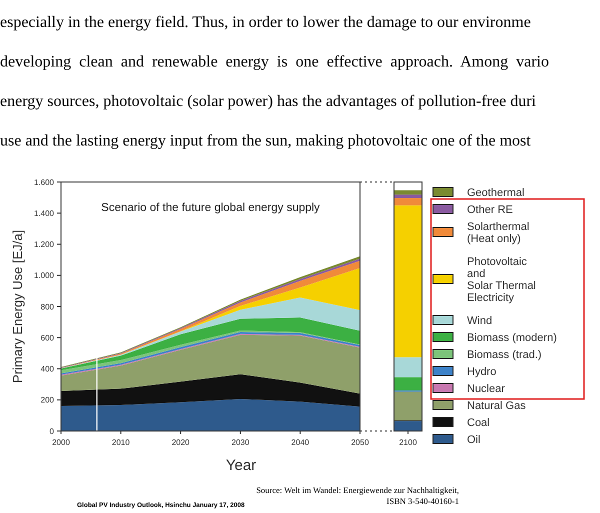 The height and width of the screenshot is (513, 600). What do you see at coordinates (241, 465) in the screenshot?
I see `x-axis-title: Year` at bounding box center [241, 465].